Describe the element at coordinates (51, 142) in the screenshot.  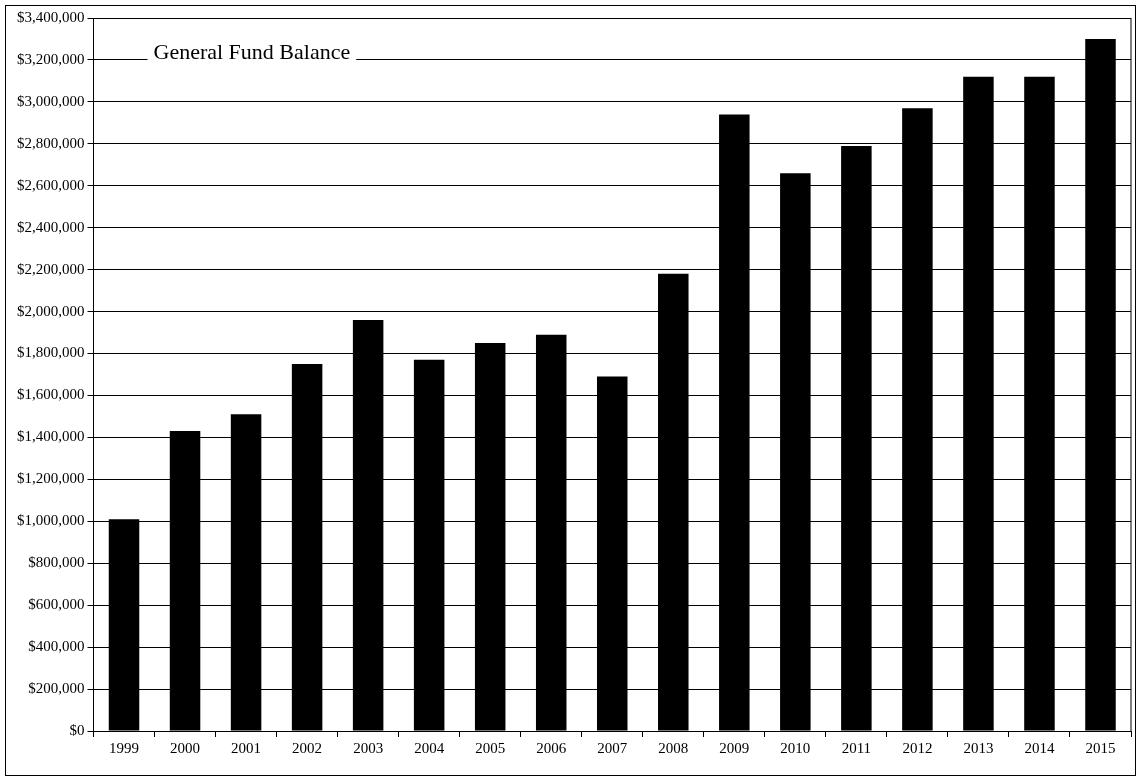
I see `y-tick-label: $2,800,000` at that location.